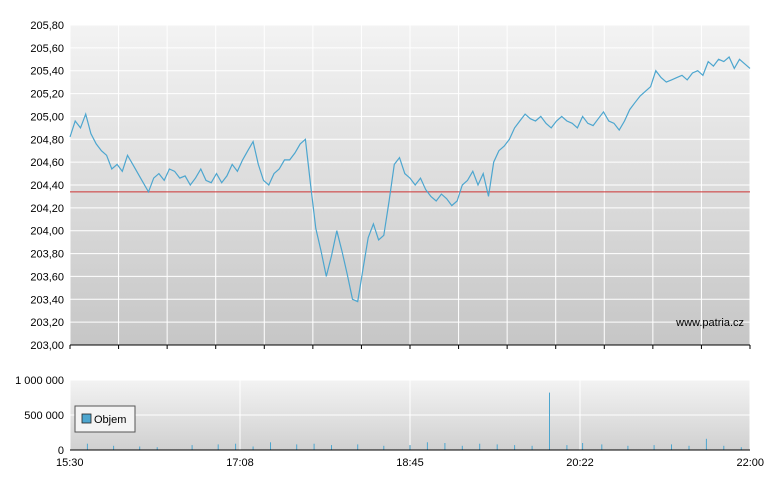 The image size is (780, 495). Describe the element at coordinates (240, 463) in the screenshot. I see `x-tick-label: 17:08` at that location.